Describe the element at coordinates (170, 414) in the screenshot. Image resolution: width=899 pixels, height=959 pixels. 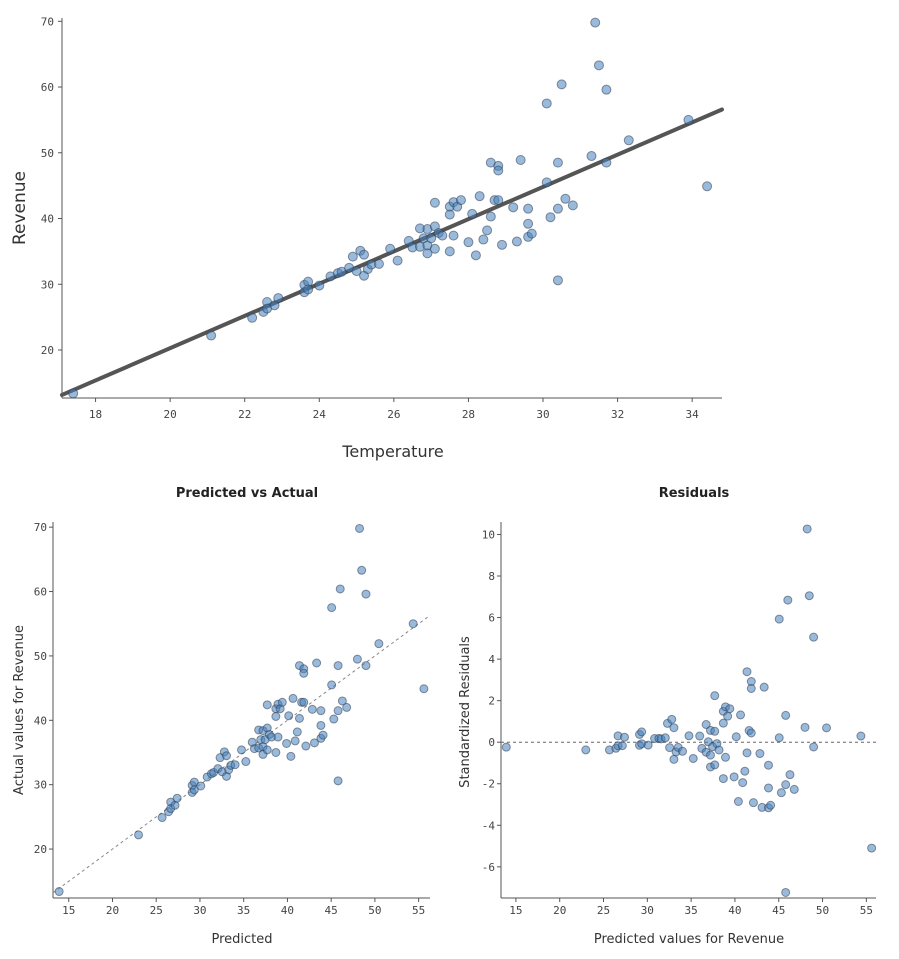
I see `x-tick-label: 20` at that location.